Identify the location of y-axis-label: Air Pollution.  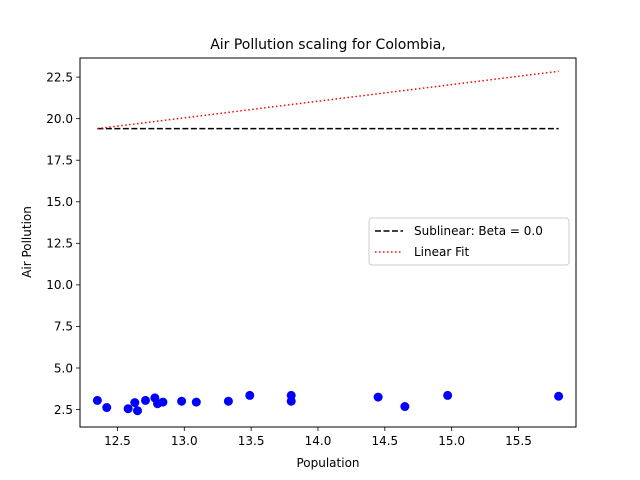
(27, 242).